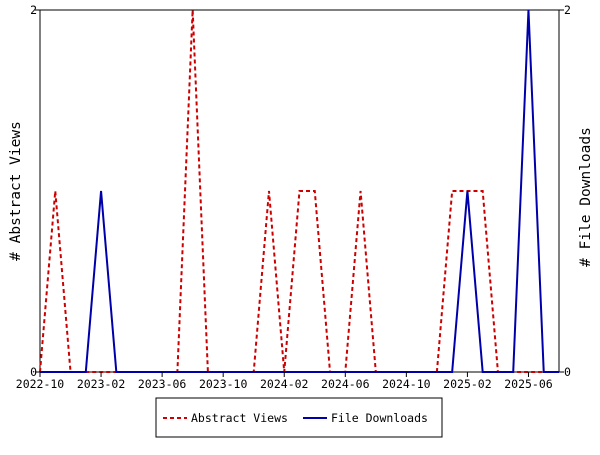  Describe the element at coordinates (284, 384) in the screenshot. I see `x-tick-label: 2024-02` at that location.